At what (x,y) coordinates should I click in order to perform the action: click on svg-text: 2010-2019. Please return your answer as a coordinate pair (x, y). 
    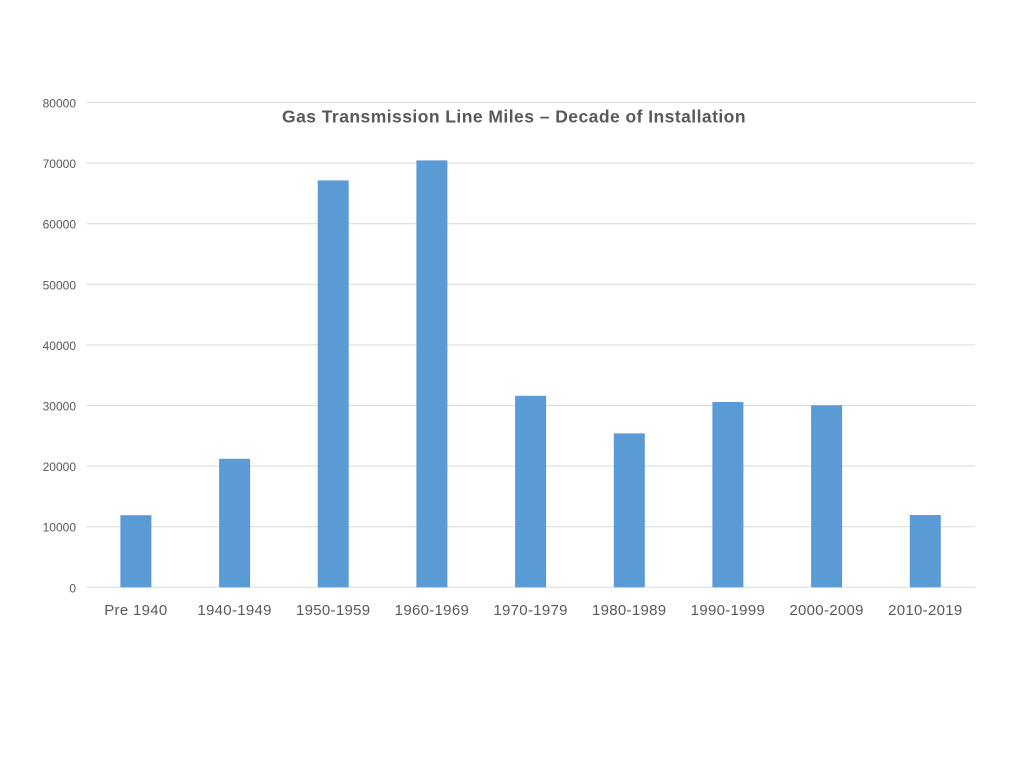
    Looking at the image, I should click on (925, 610).